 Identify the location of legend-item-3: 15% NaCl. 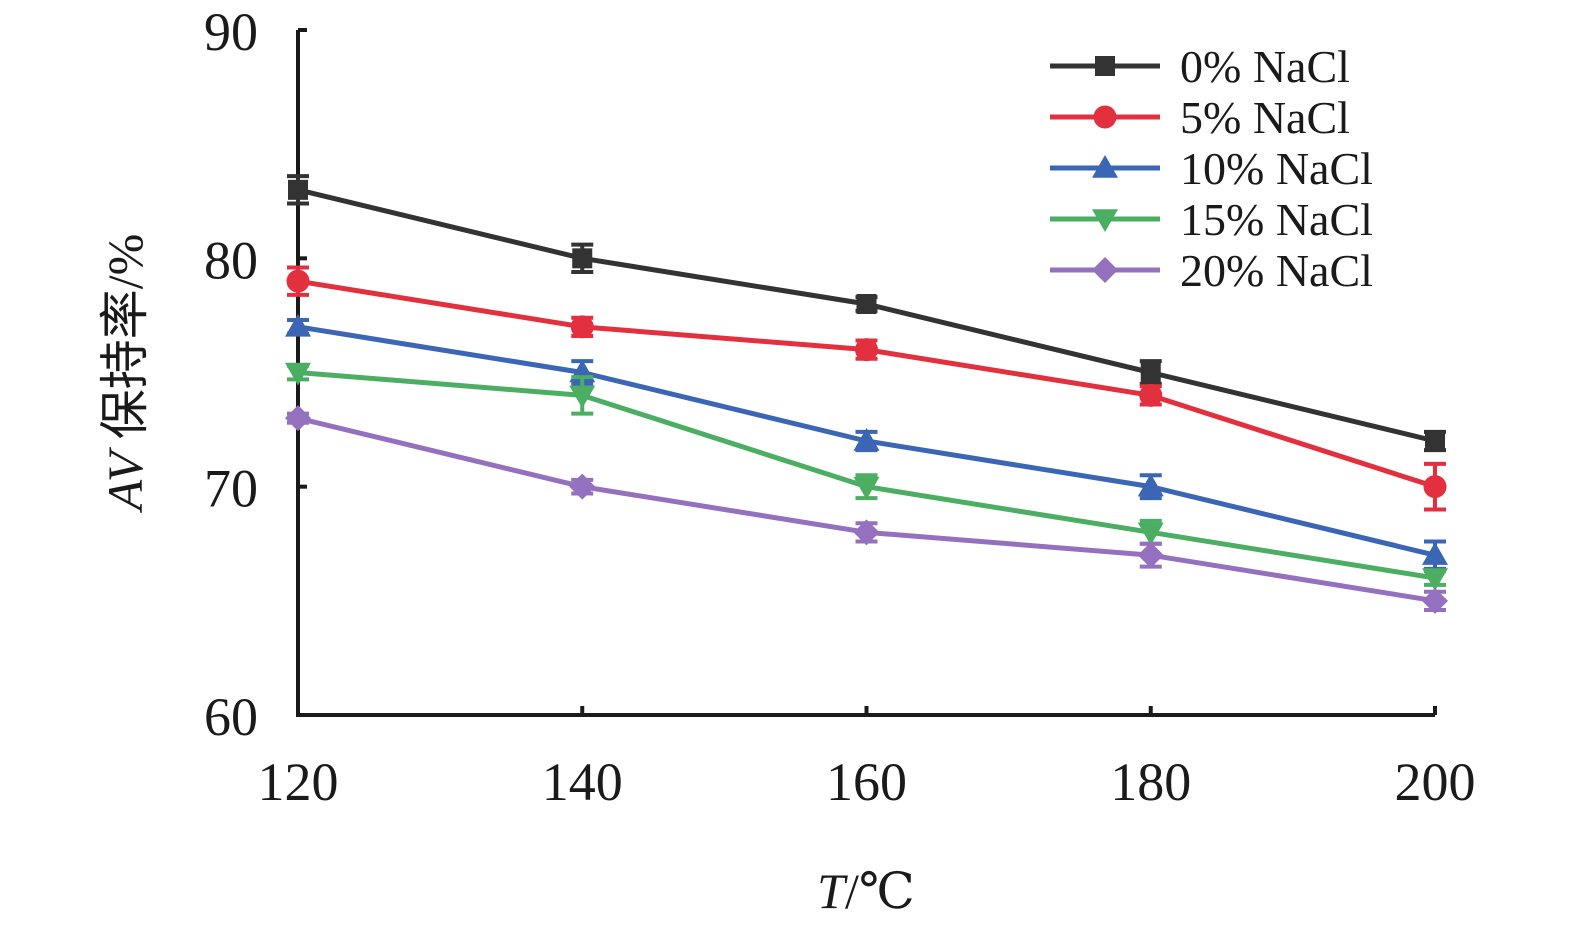
(1211, 219).